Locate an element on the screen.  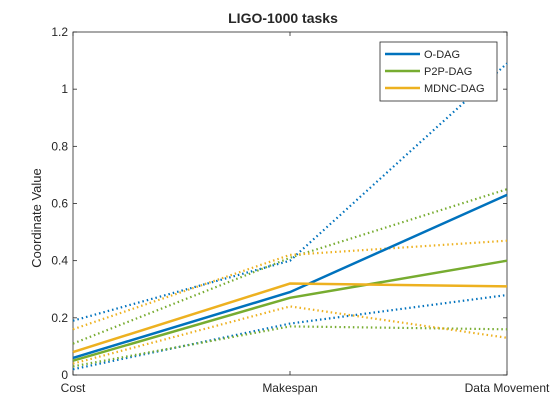
x-tick-label: Data Movement is located at coordinates (507, 388).